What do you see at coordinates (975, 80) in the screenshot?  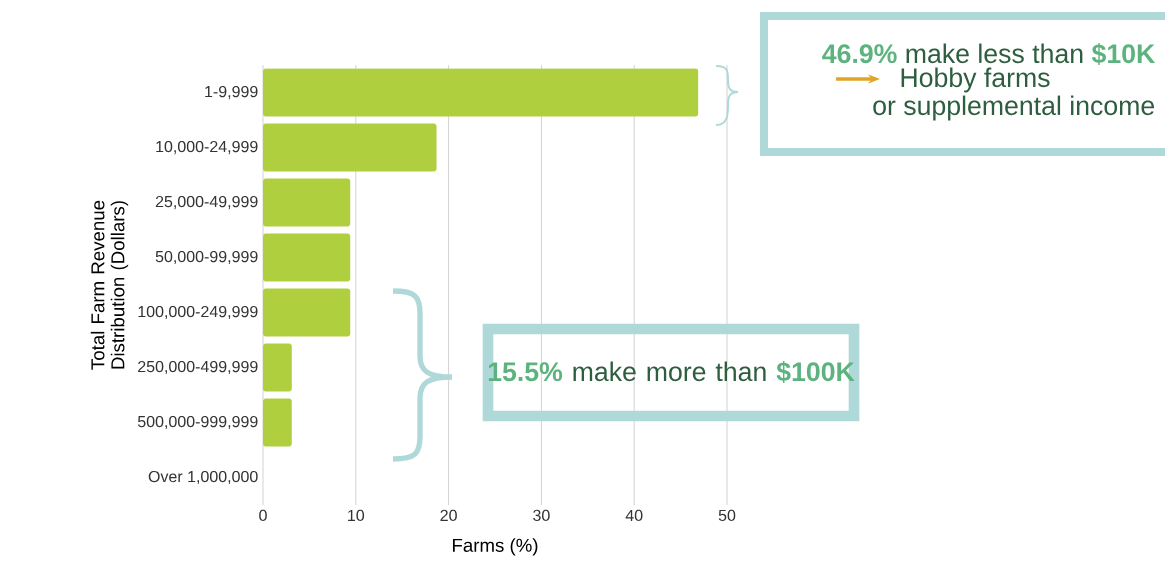 I see `text: Hobby farms` at bounding box center [975, 80].